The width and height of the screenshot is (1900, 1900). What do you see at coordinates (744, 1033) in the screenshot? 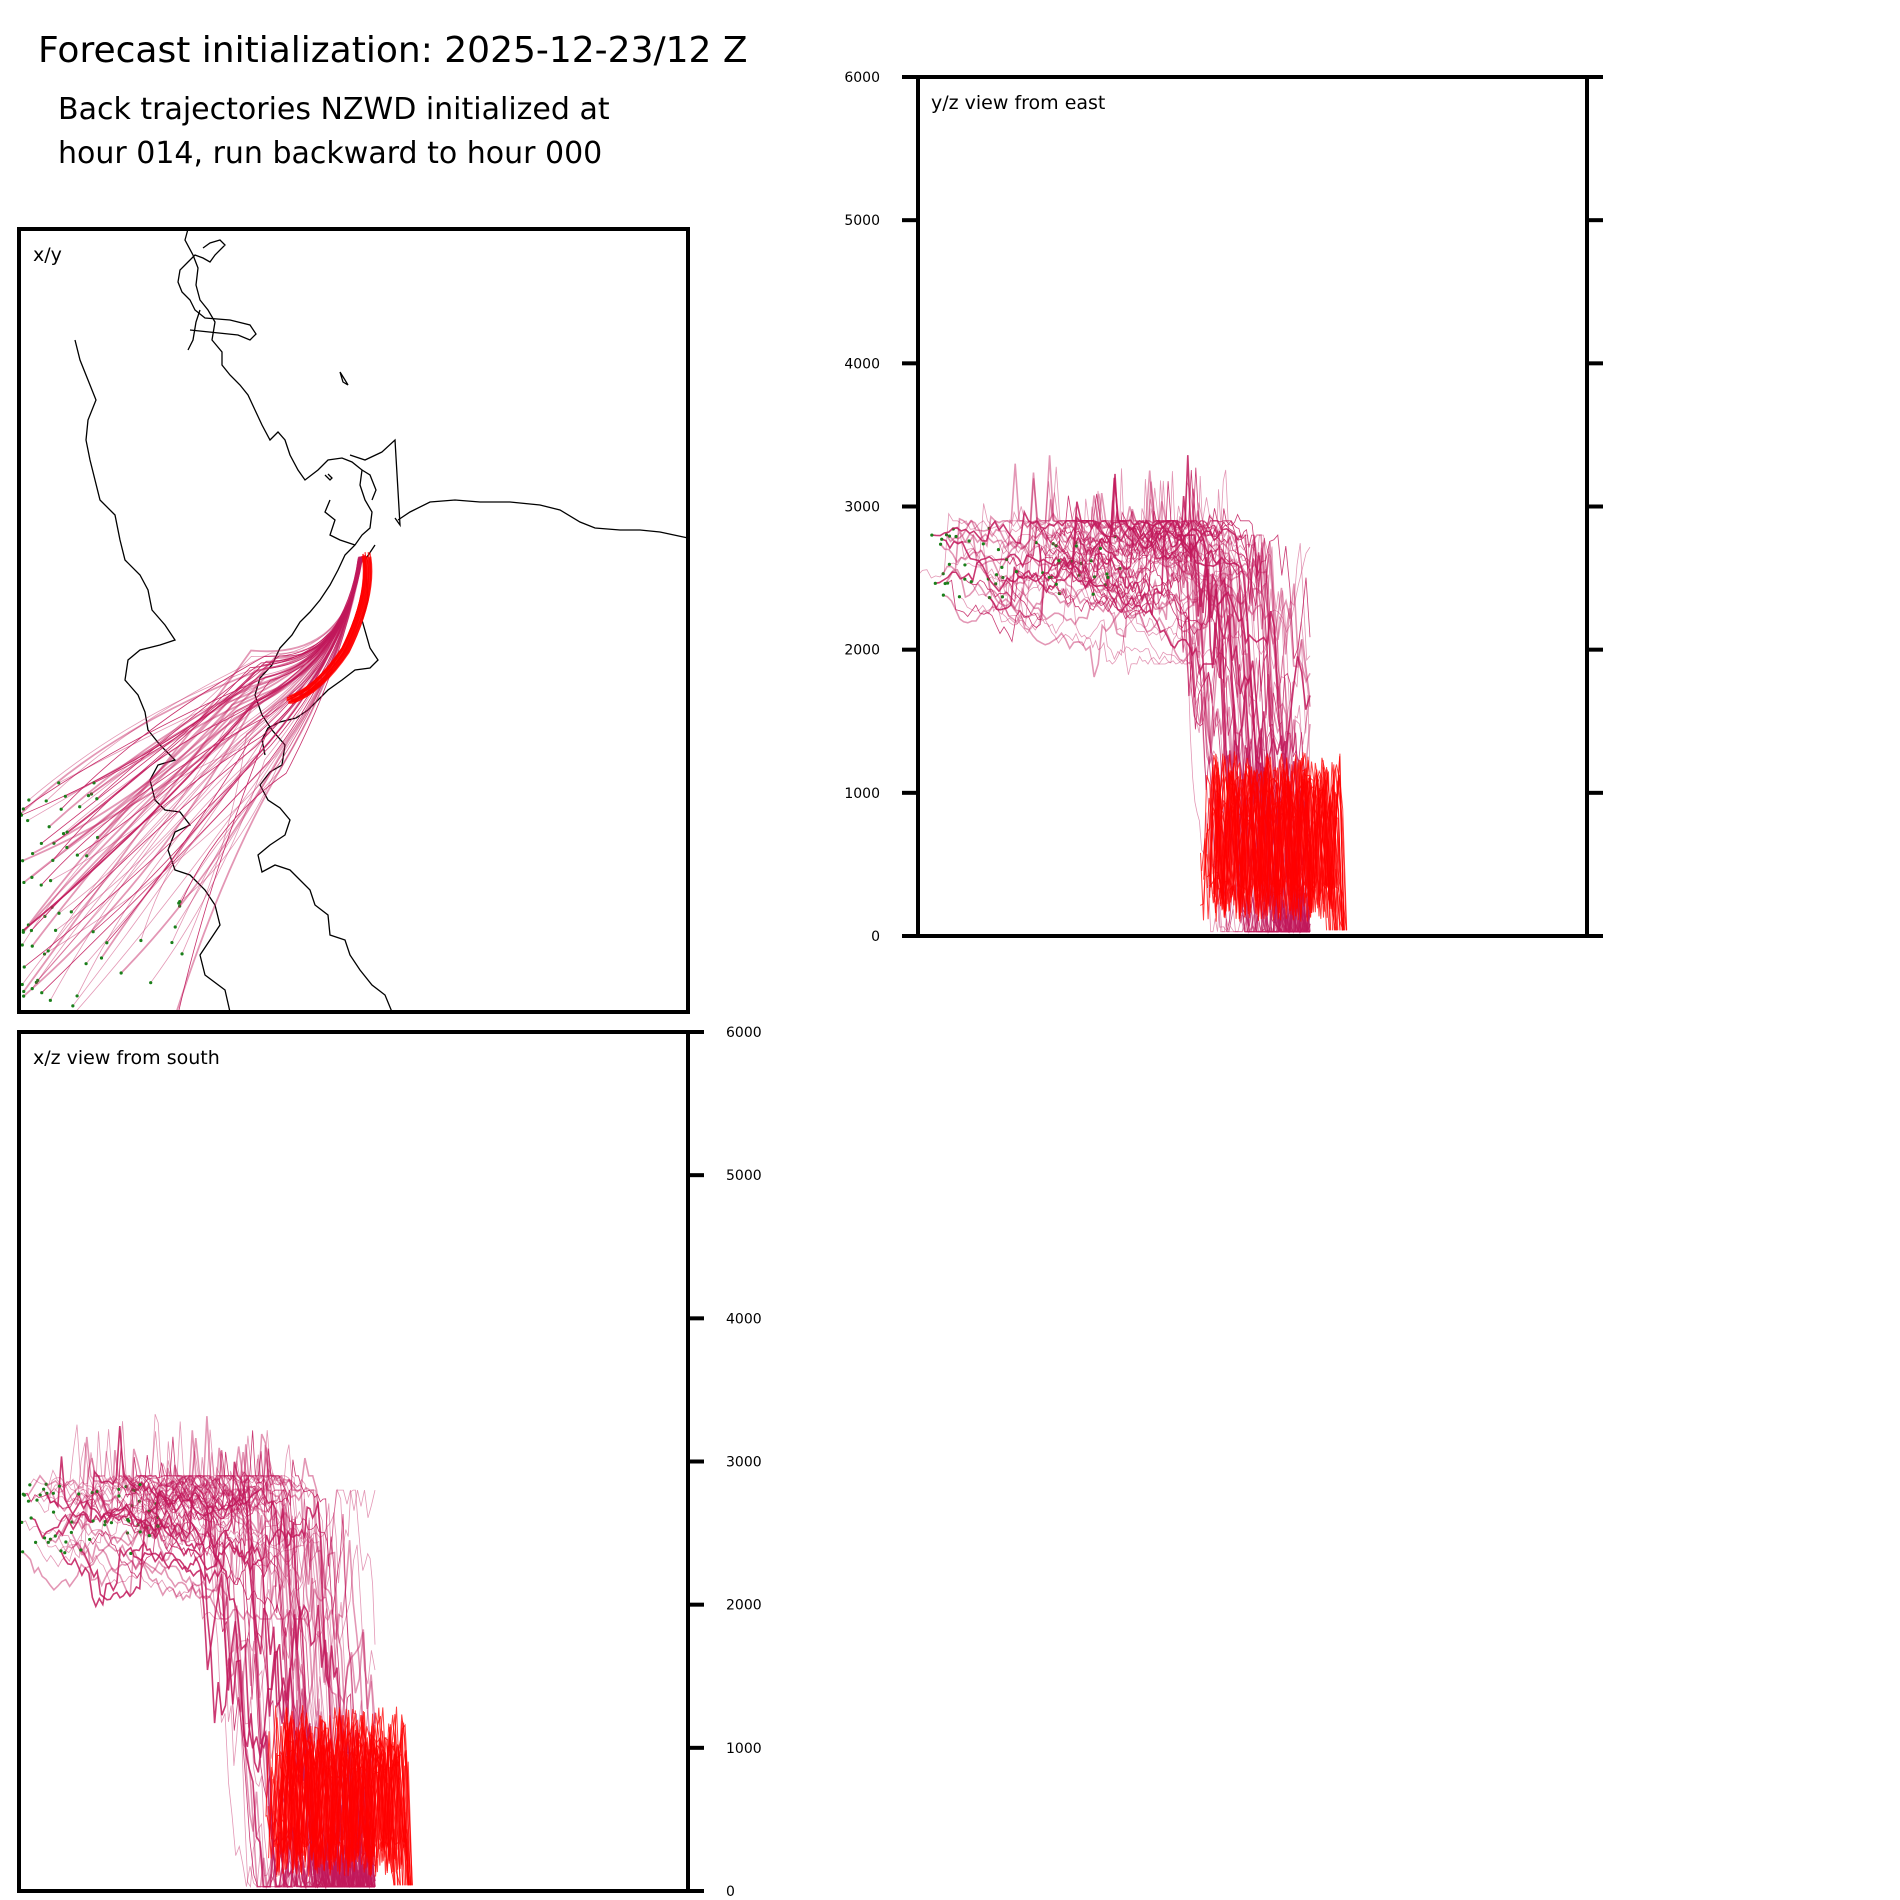
I see `y-tick-label: 6000` at bounding box center [744, 1033].